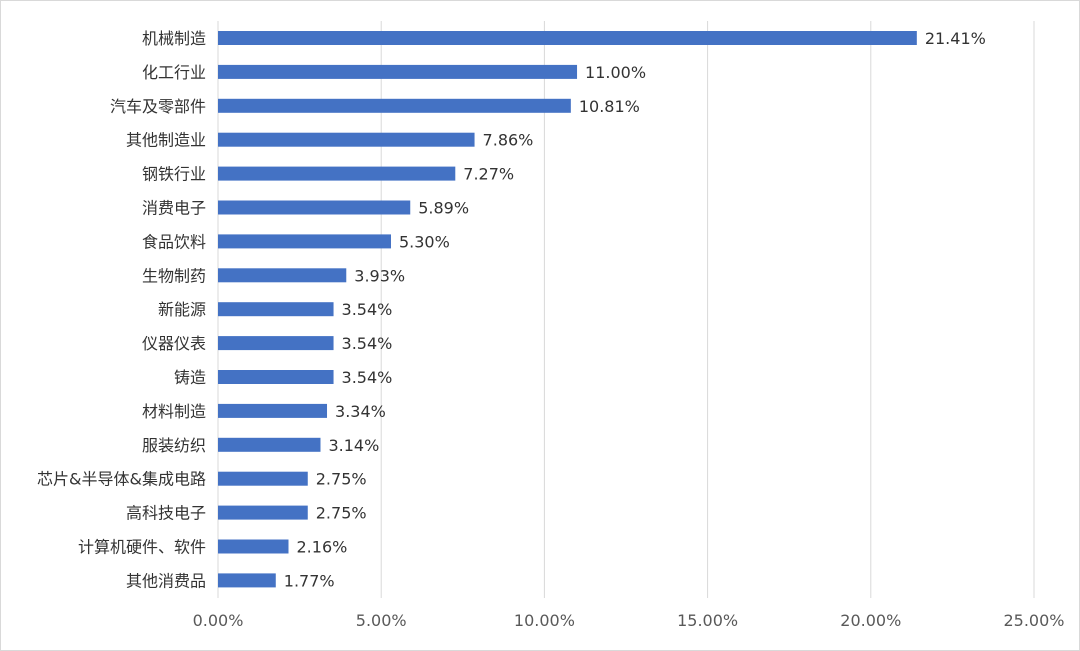 This screenshot has width=1080, height=651. Describe the element at coordinates (609, 106) in the screenshot. I see `value-label: 10.81%` at that location.